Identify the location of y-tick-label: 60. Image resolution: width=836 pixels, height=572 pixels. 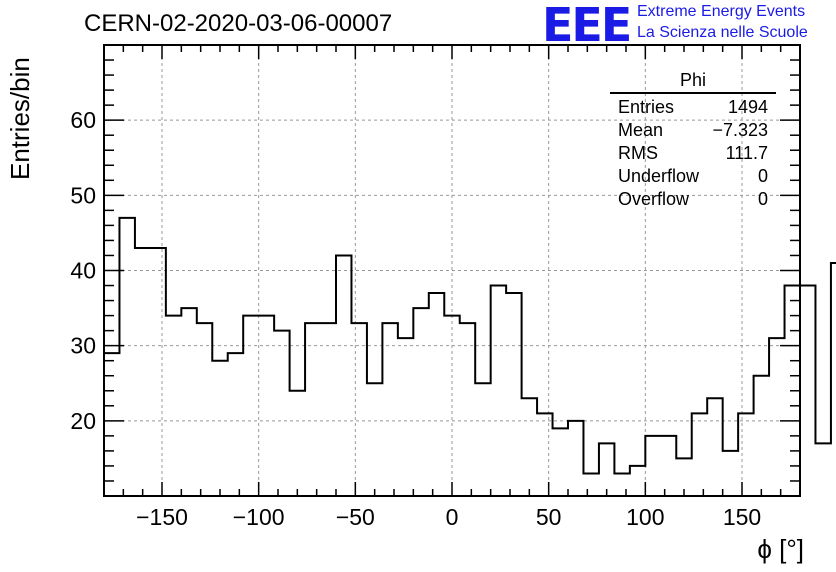
(83, 120).